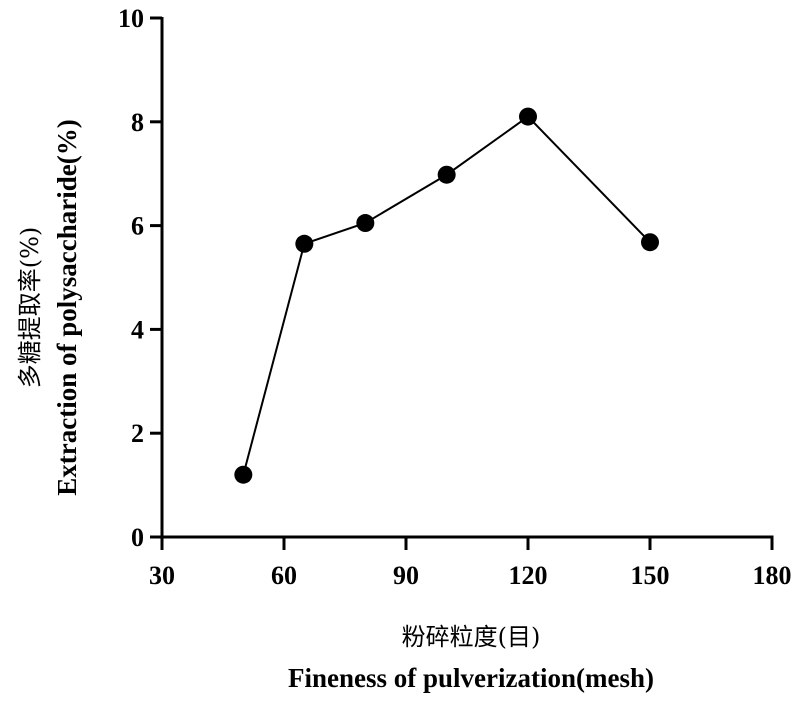 Image resolution: width=803 pixels, height=703 pixels. I want to click on y-tick-label: 4, so click(137, 329).